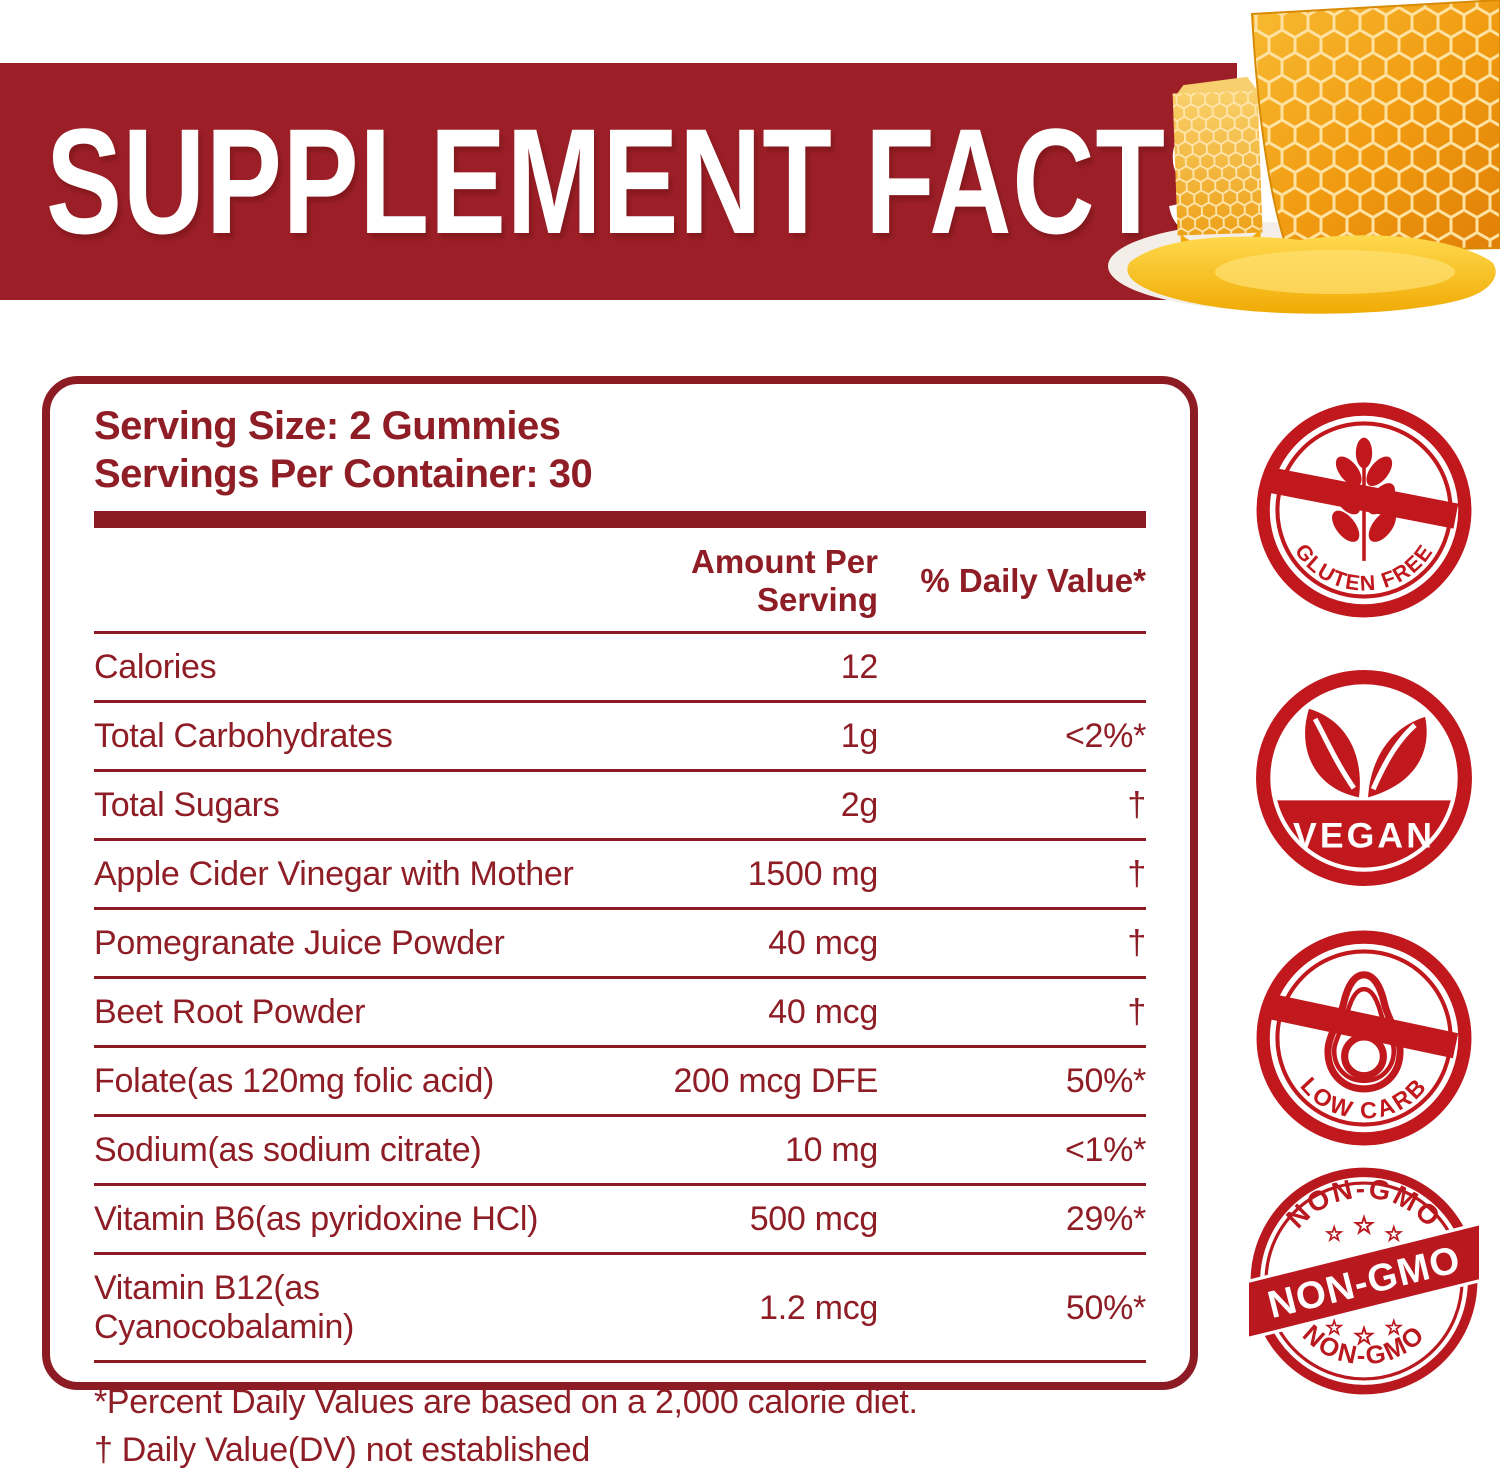 The width and height of the screenshot is (1500, 1474). I want to click on table-row: Sodium(as sodium citrate) 10 mg <1%*, so click(620, 1151).